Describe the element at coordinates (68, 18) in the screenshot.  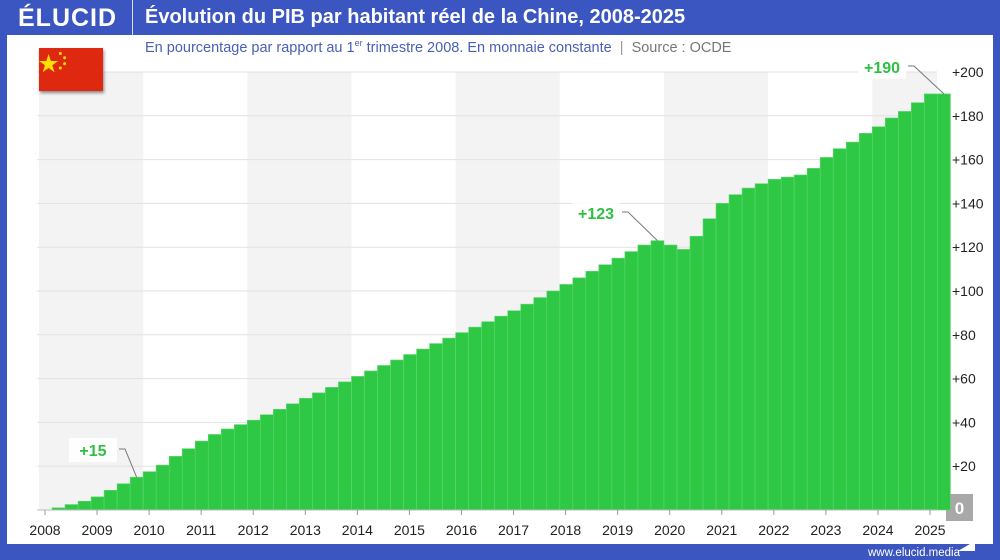
I see `elucid-logo: ÉLUCID` at that location.